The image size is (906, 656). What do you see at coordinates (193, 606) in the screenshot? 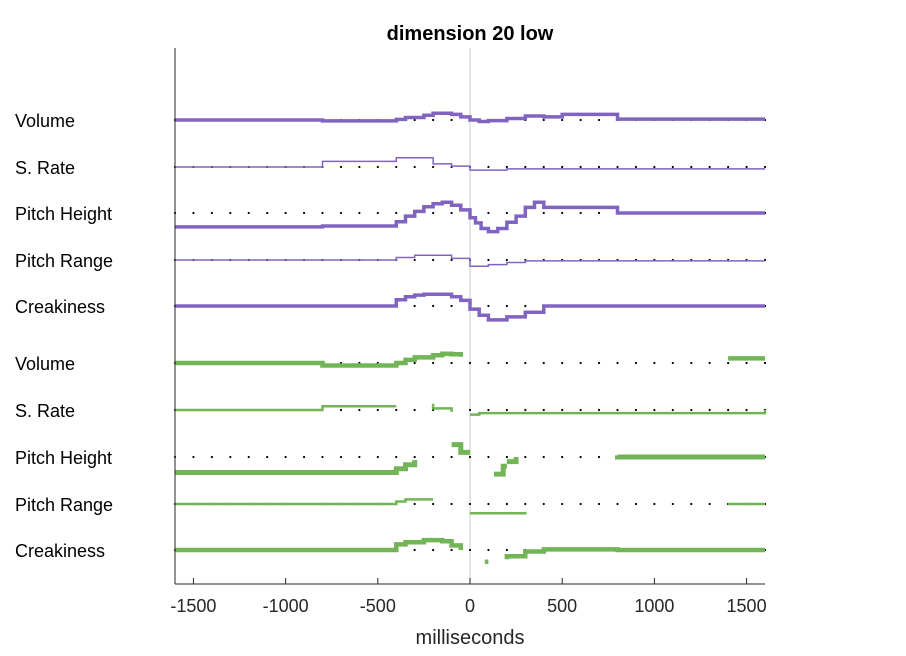
I see `x-tick-label: -1500` at bounding box center [193, 606].